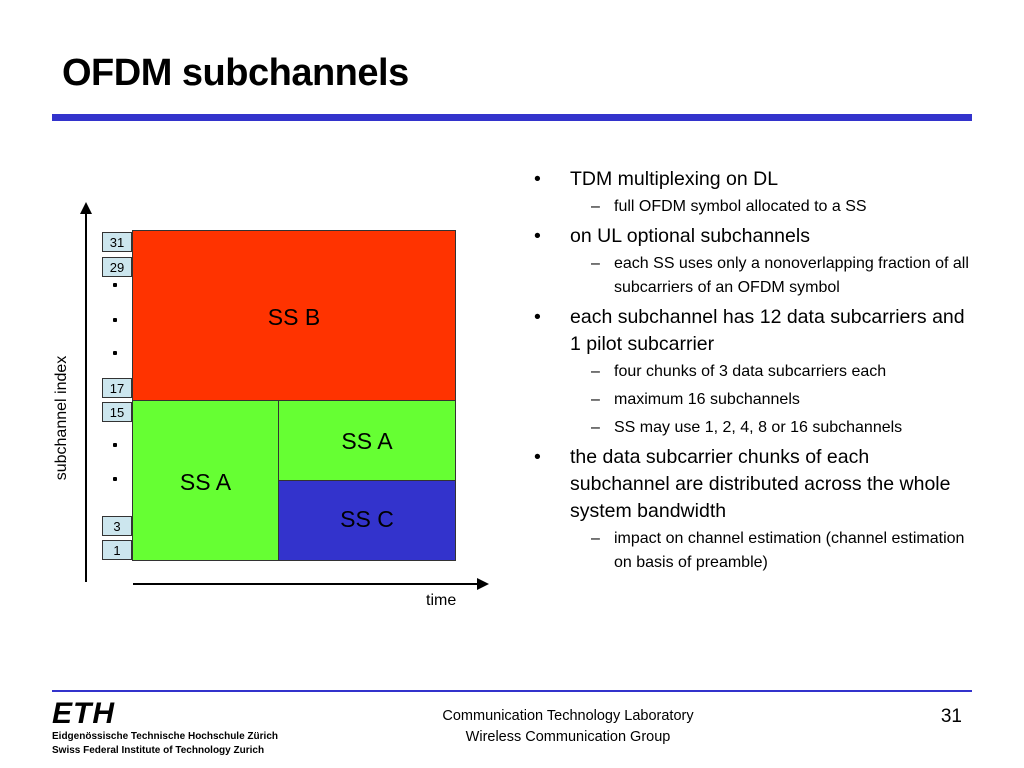 The height and width of the screenshot is (768, 1024). Describe the element at coordinates (568, 716) in the screenshot. I see `footer-lab-line-1: Communication Technology Laboratory` at that location.